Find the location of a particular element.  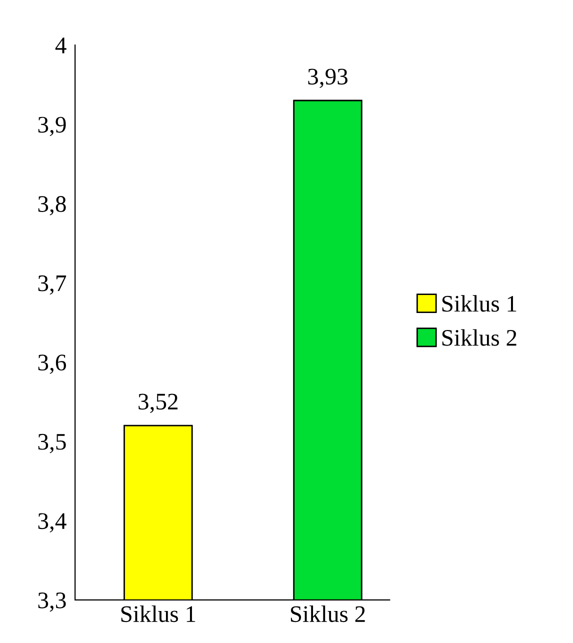

legend-label: Siklus 2 is located at coordinates (479, 337).